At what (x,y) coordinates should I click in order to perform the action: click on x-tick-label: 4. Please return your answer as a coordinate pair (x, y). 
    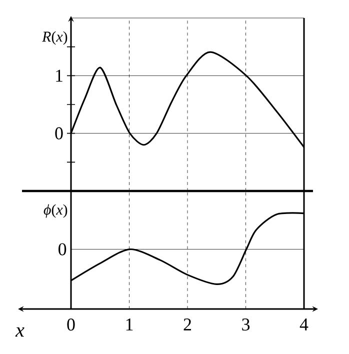
    Looking at the image, I should click on (304, 324).